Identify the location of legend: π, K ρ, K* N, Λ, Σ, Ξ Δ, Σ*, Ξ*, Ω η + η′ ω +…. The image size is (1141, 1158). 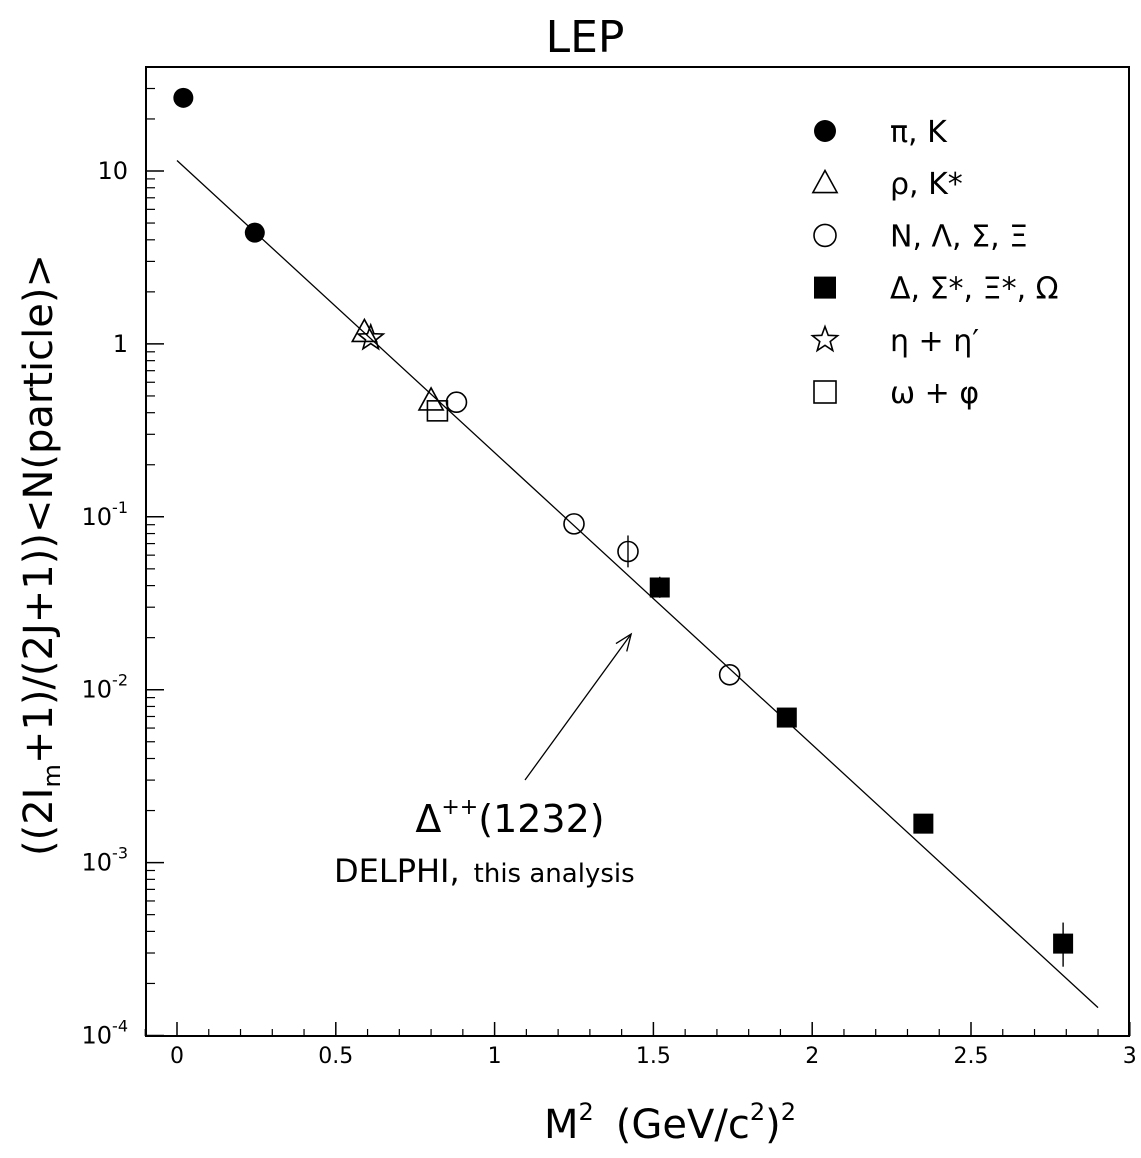
(934, 263).